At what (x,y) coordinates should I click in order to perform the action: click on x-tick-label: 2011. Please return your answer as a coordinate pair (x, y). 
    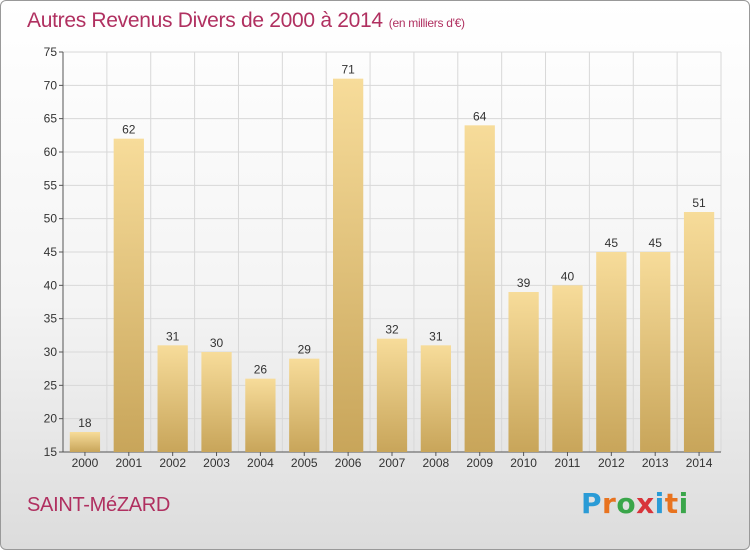
    Looking at the image, I should click on (568, 463).